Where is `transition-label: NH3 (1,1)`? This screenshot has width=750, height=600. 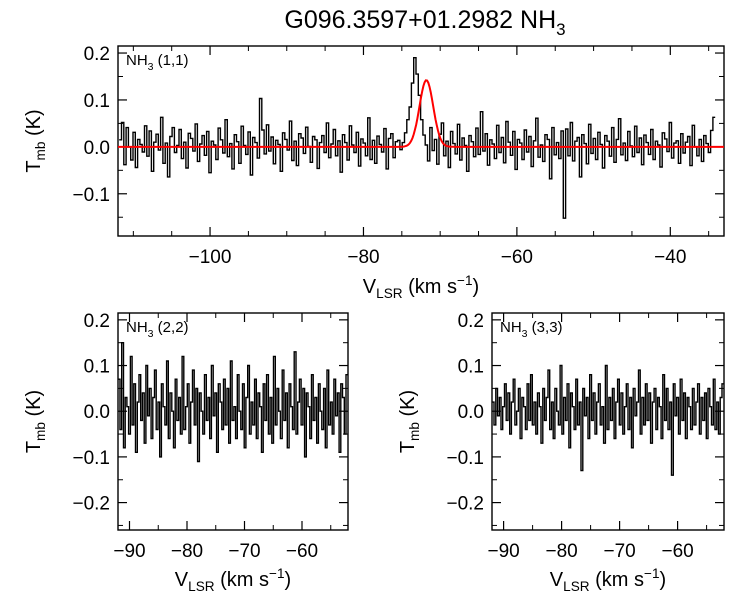
transition-label: NH3 (1,1) is located at coordinates (157, 62).